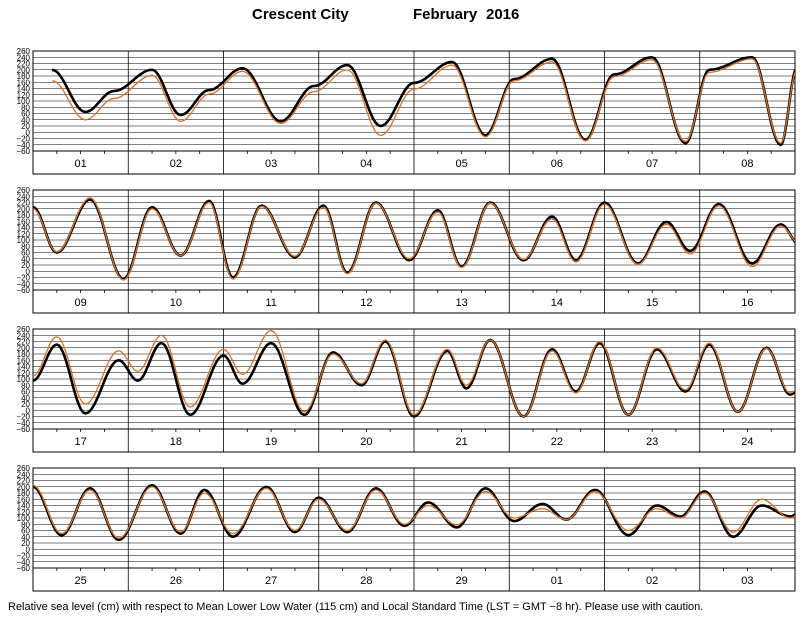 The image size is (800, 618). I want to click on title-month: February, so click(445, 14).